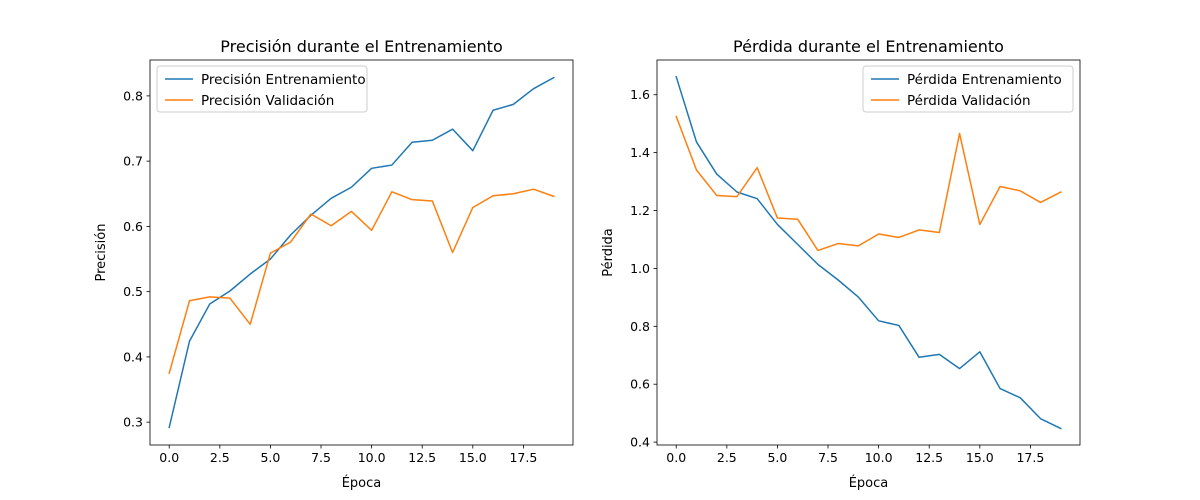 Image resolution: width=1200 pixels, height=500 pixels. What do you see at coordinates (969, 101) in the screenshot?
I see `legend-label: Pérdida Validación` at bounding box center [969, 101].